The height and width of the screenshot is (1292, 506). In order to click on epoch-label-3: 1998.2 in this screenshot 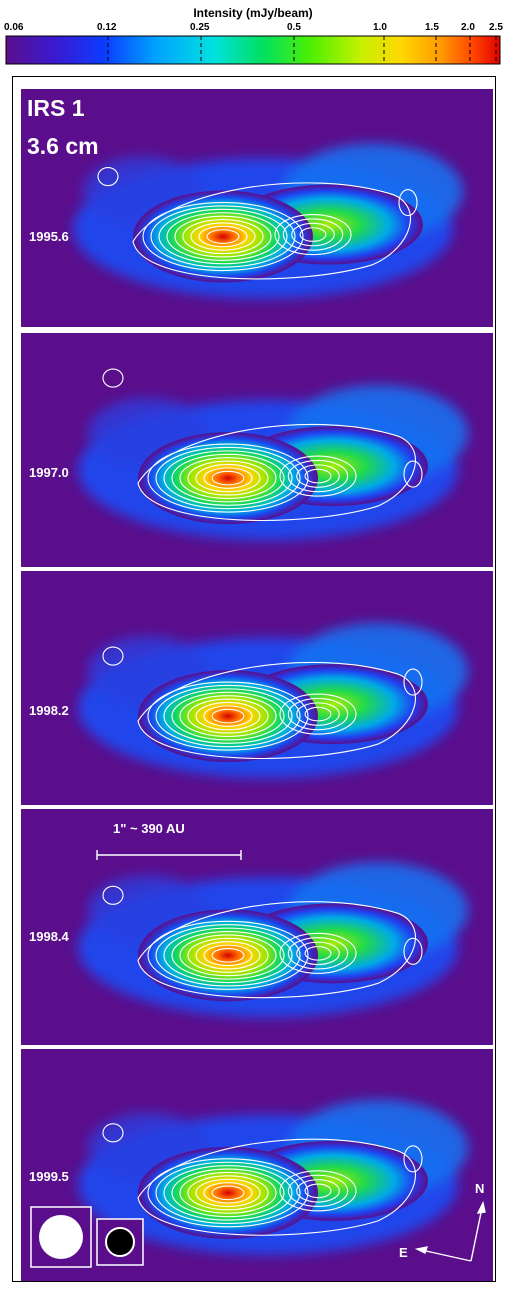, I will do `click(49, 710)`.